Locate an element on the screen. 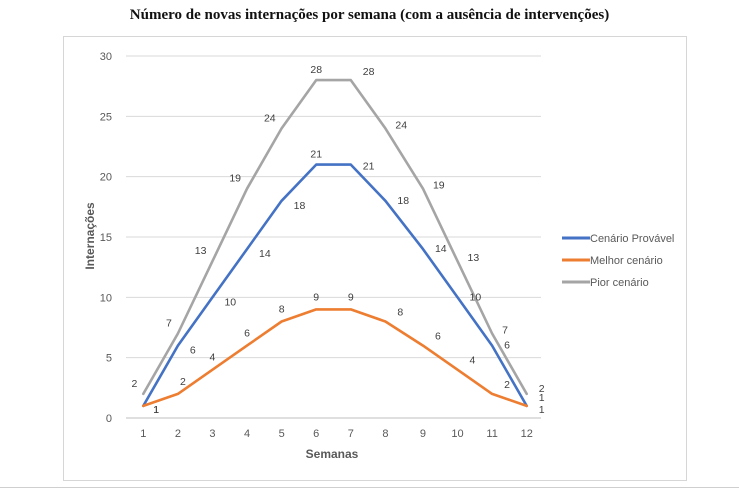  page-divider is located at coordinates (369, 487).